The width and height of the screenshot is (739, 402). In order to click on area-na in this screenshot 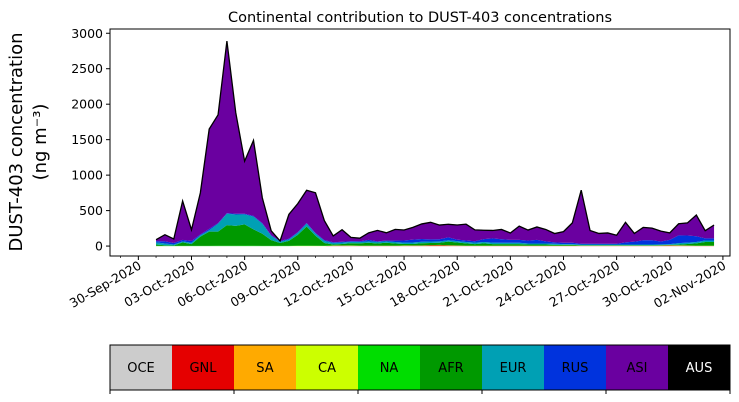, I will do `click(435, 245)`.